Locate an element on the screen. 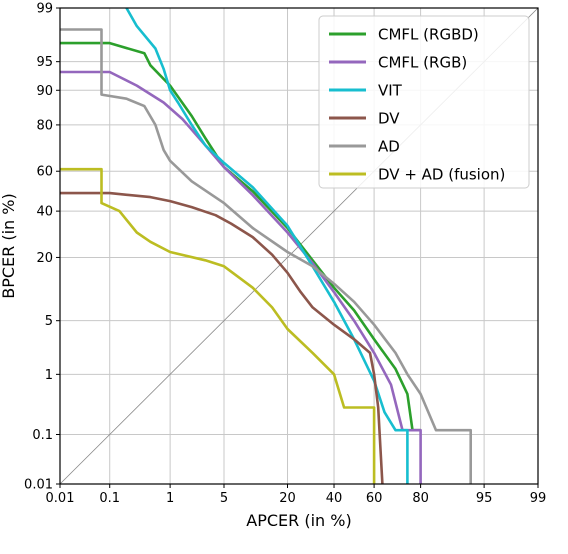 Image resolution: width=568 pixels, height=554 pixels. y-tick-label: 60 is located at coordinates (44, 172).